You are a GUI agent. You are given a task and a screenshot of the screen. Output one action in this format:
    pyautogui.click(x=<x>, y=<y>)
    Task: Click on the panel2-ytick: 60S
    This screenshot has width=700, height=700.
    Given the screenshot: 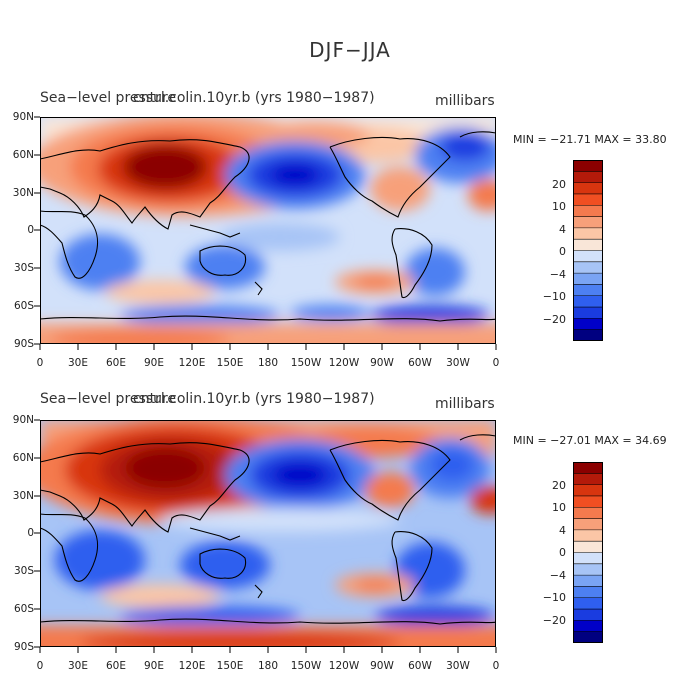 What is the action you would take?
    pyautogui.click(x=23, y=609)
    